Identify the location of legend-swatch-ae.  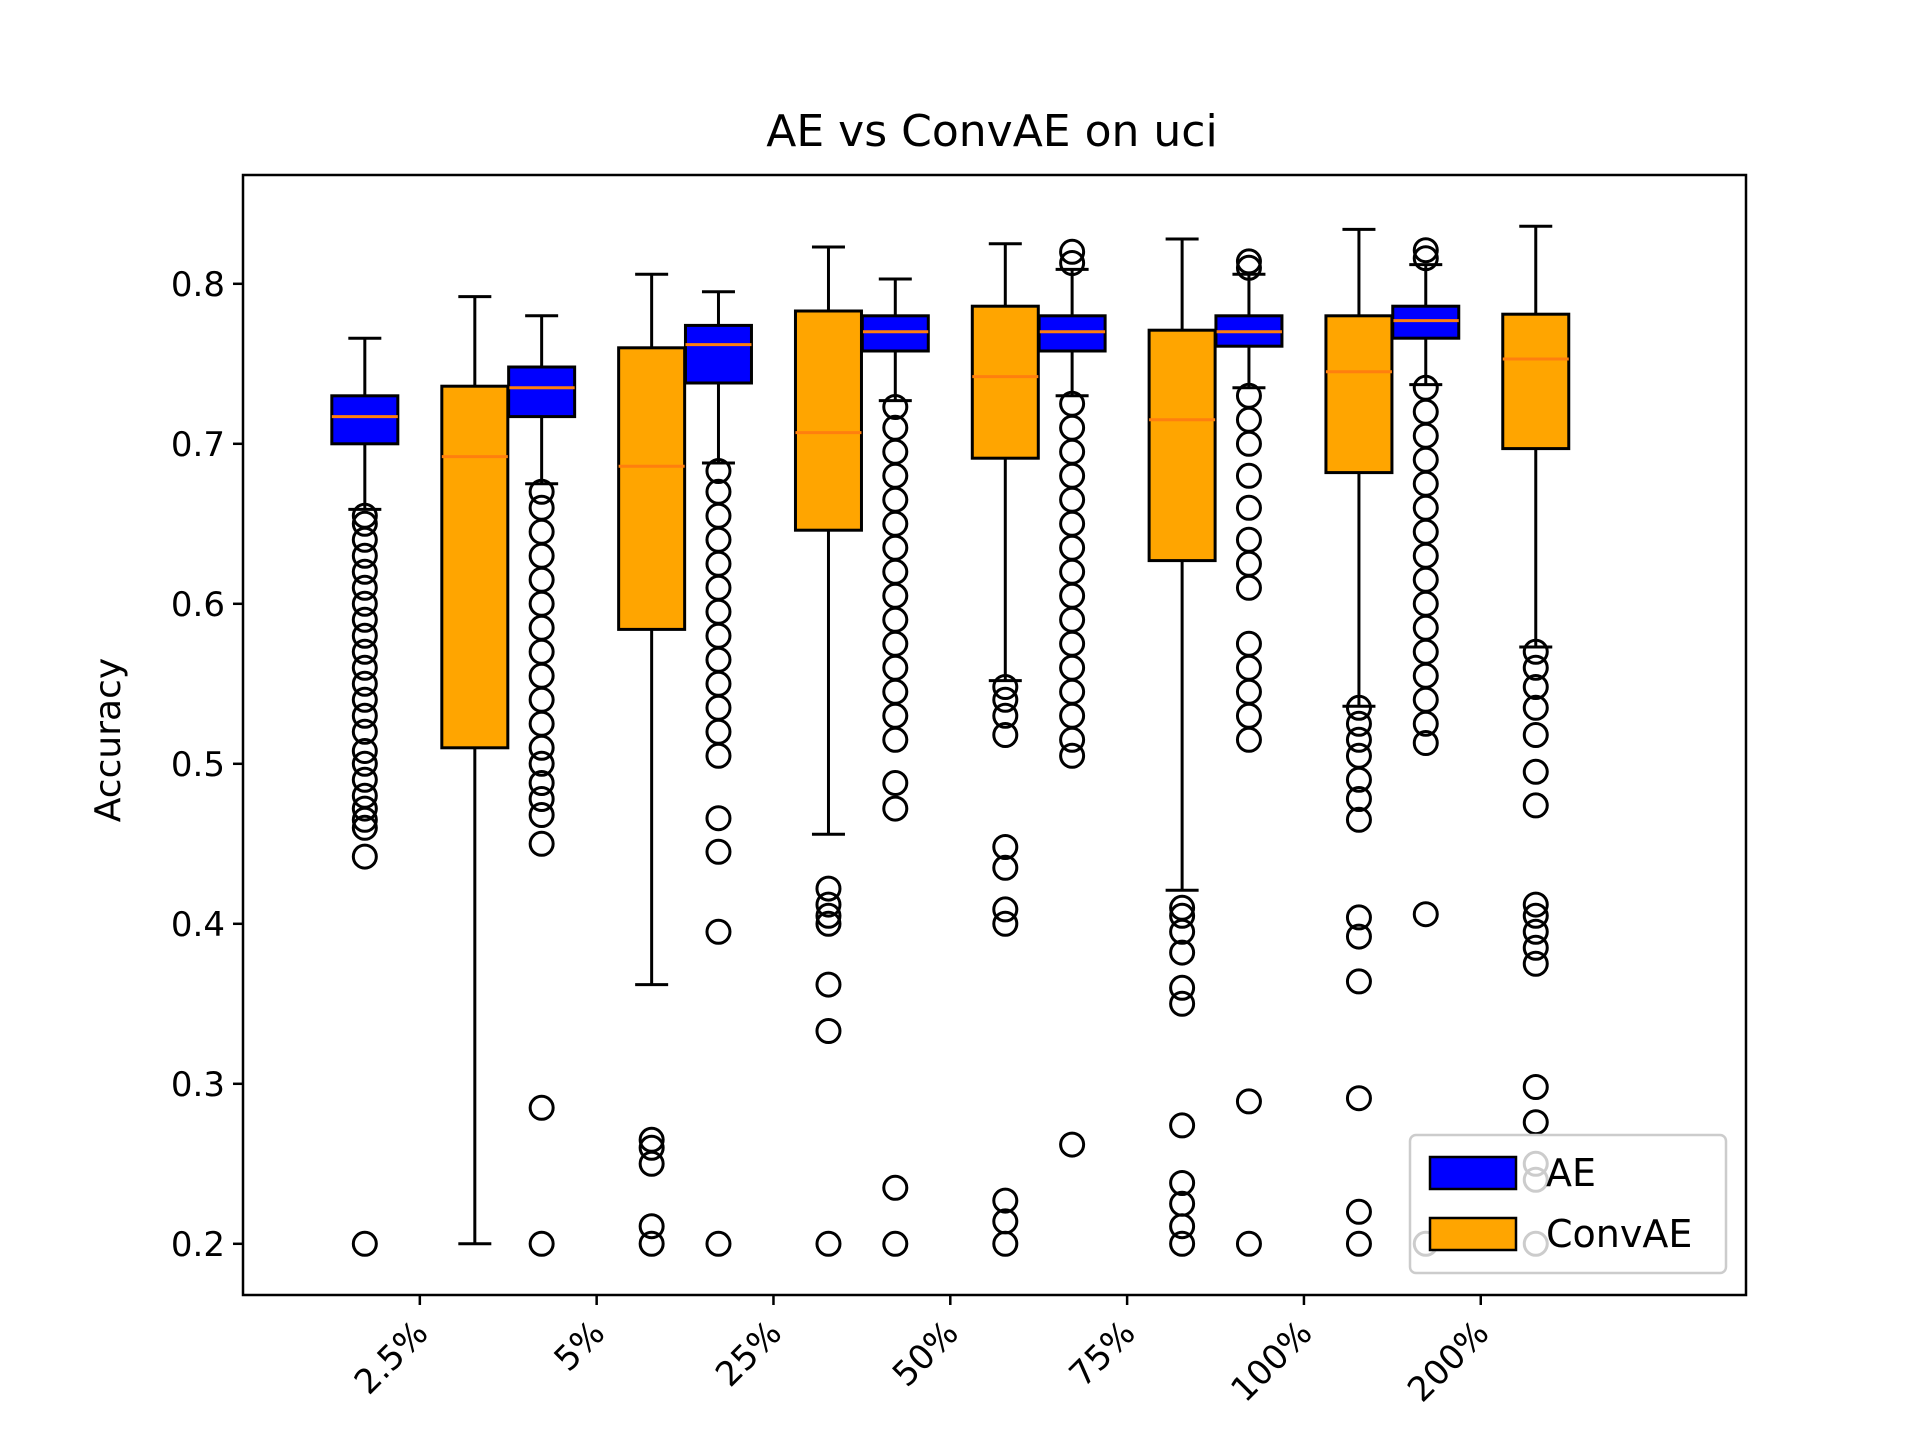
(1473, 1173).